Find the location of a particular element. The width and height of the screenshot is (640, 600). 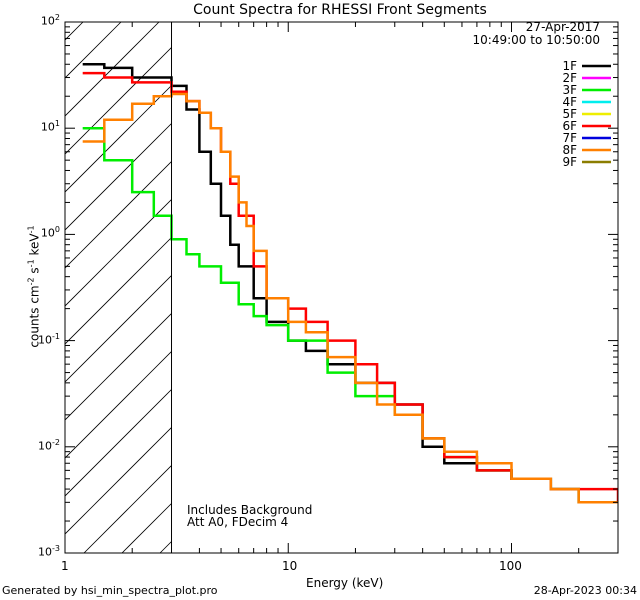

x-tick-label-1: 1 is located at coordinates (65, 566).